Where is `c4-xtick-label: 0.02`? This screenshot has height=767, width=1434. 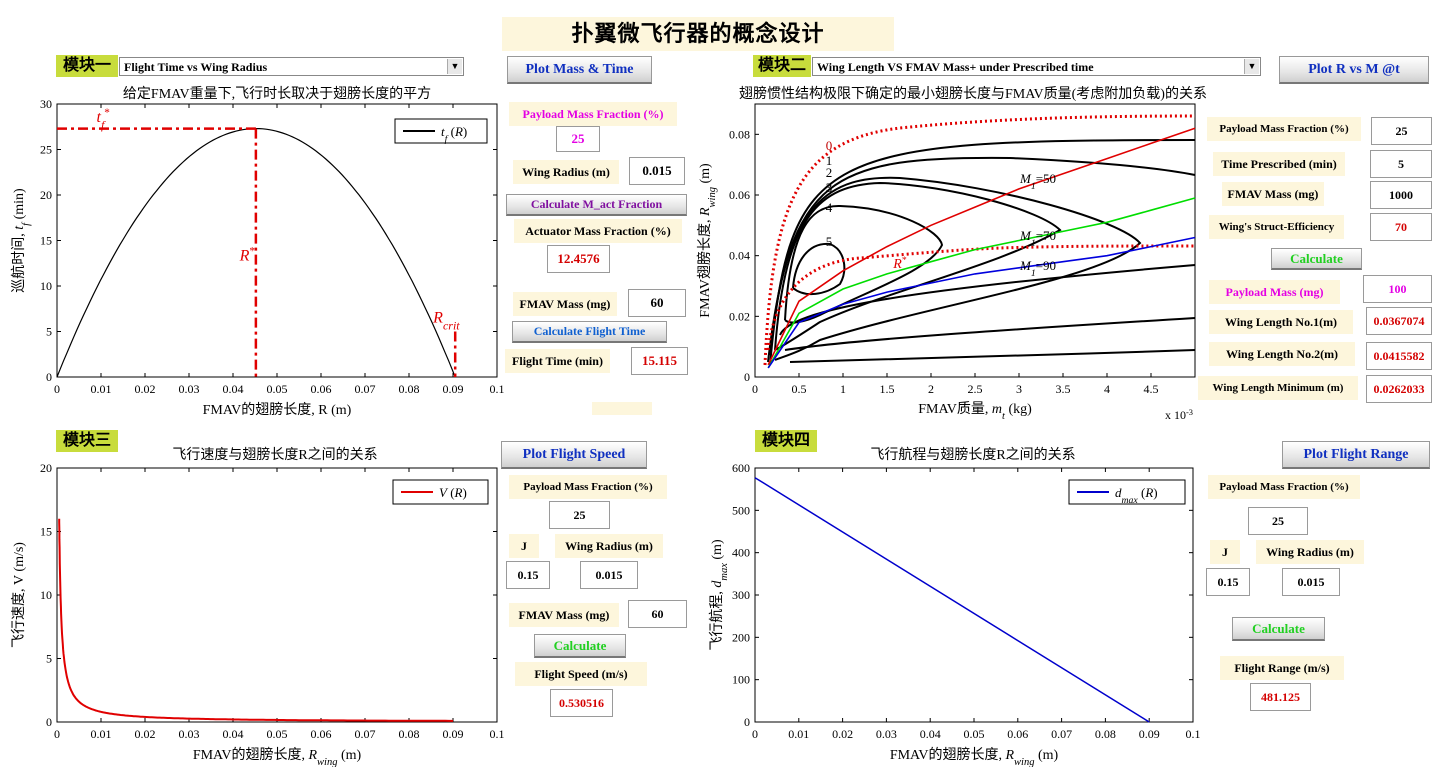
c4-xtick-label: 0.02 is located at coordinates (842, 734).